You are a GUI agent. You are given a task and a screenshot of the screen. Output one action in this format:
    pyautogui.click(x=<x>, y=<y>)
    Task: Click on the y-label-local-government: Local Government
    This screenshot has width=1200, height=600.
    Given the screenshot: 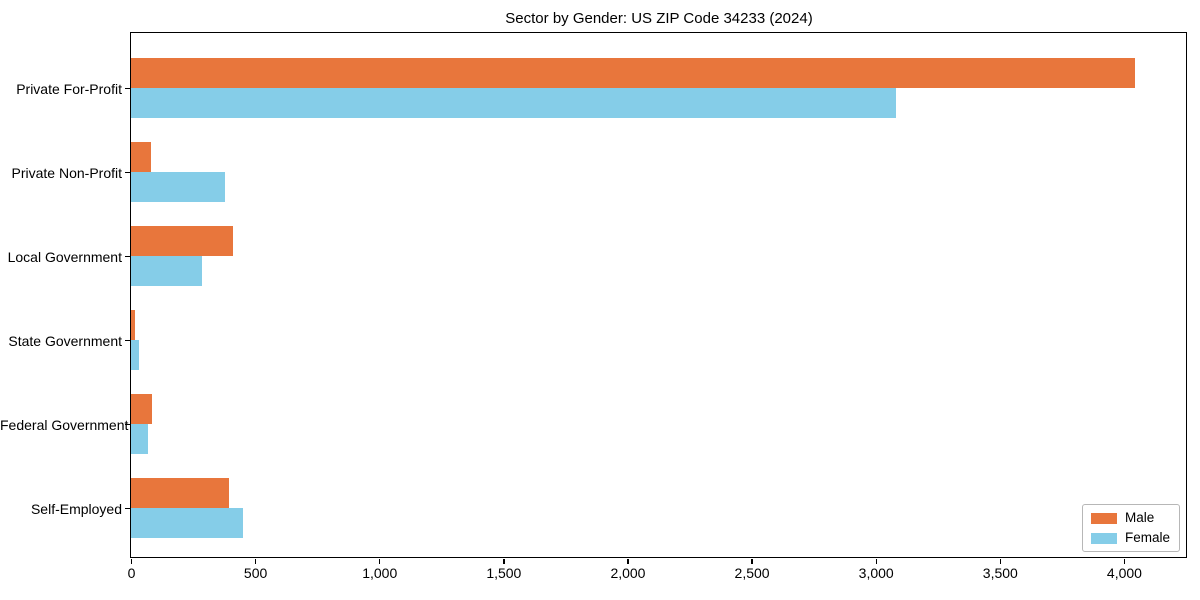 What is the action you would take?
    pyautogui.click(x=64, y=256)
    